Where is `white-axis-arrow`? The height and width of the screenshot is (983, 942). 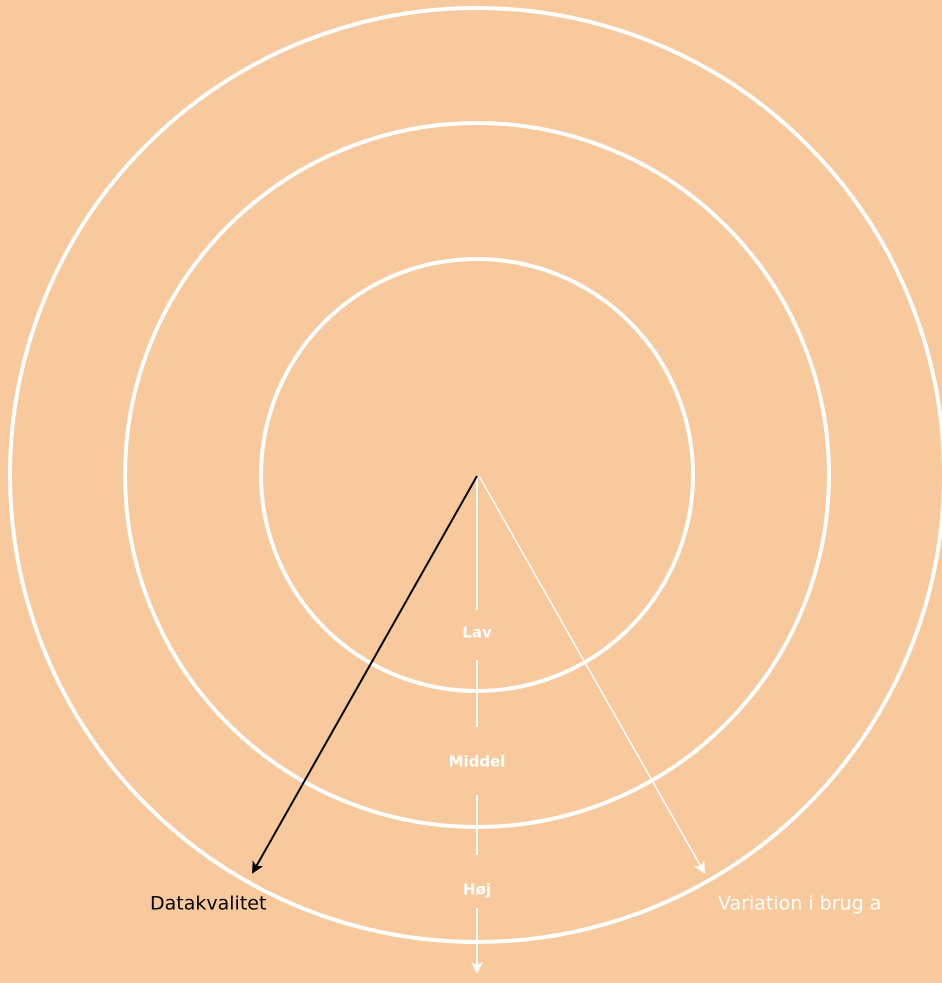
white-axis-arrow is located at coordinates (591, 674).